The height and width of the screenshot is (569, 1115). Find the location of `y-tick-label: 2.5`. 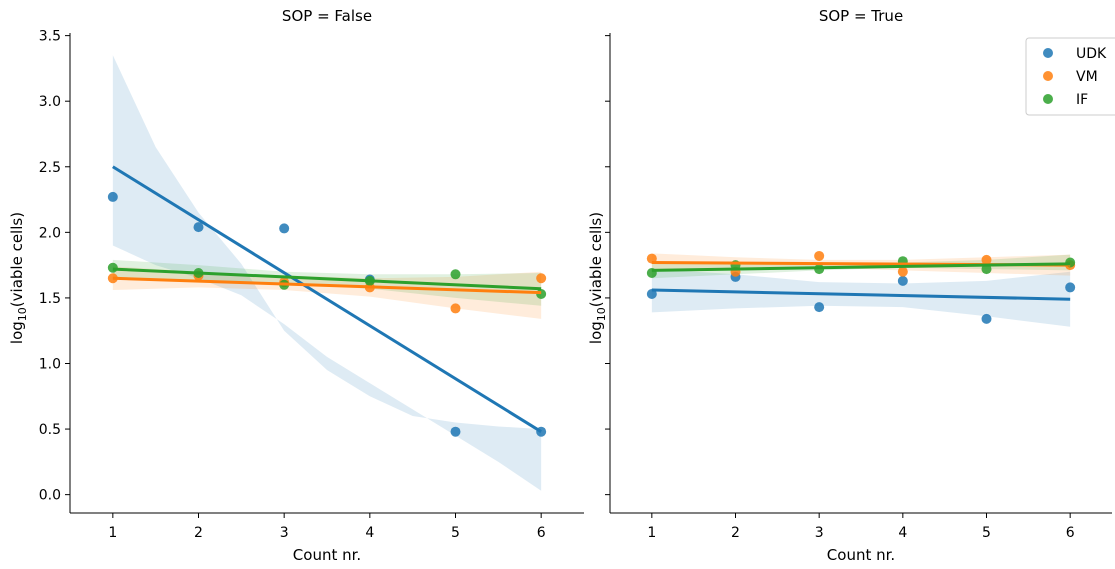

y-tick-label: 2.5 is located at coordinates (50, 168).